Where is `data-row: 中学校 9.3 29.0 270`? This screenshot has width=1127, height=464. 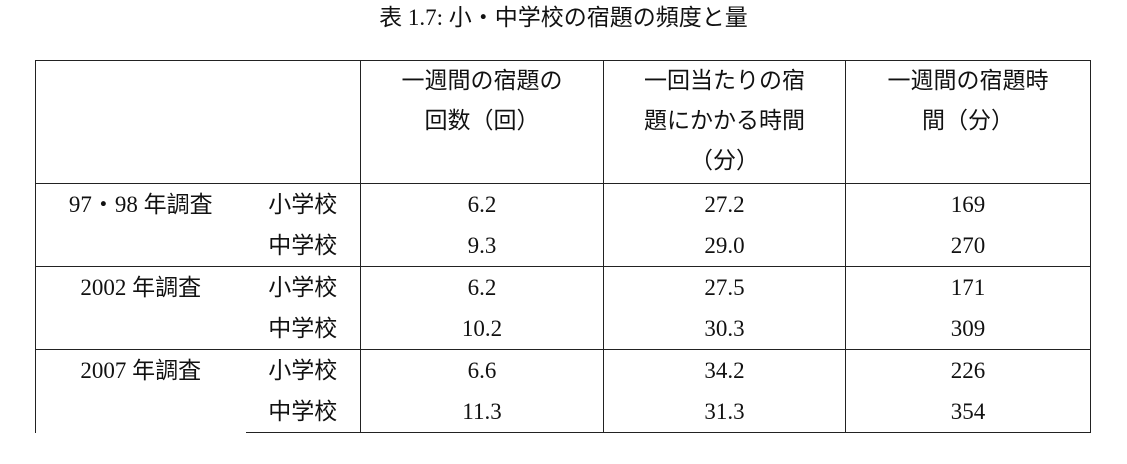 data-row: 中学校 9.3 29.0 270 is located at coordinates (563, 246).